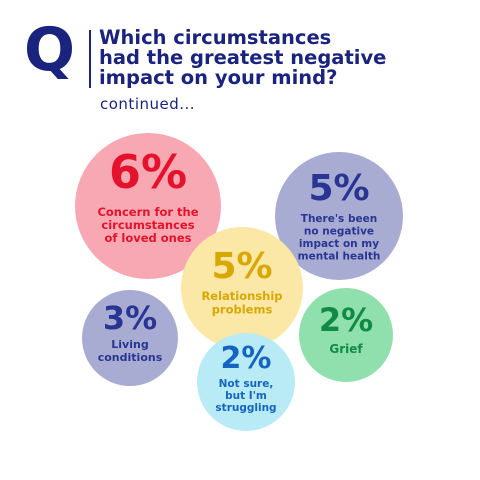 Image resolution: width=480 pixels, height=480 pixels. Describe the element at coordinates (218, 77) in the screenshot. I see `title-line: impact on your mind?` at that location.